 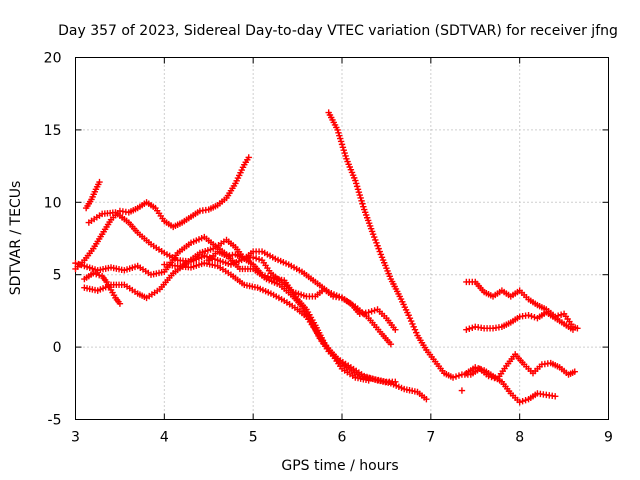 I want to click on series-E, so click(x=102, y=288).